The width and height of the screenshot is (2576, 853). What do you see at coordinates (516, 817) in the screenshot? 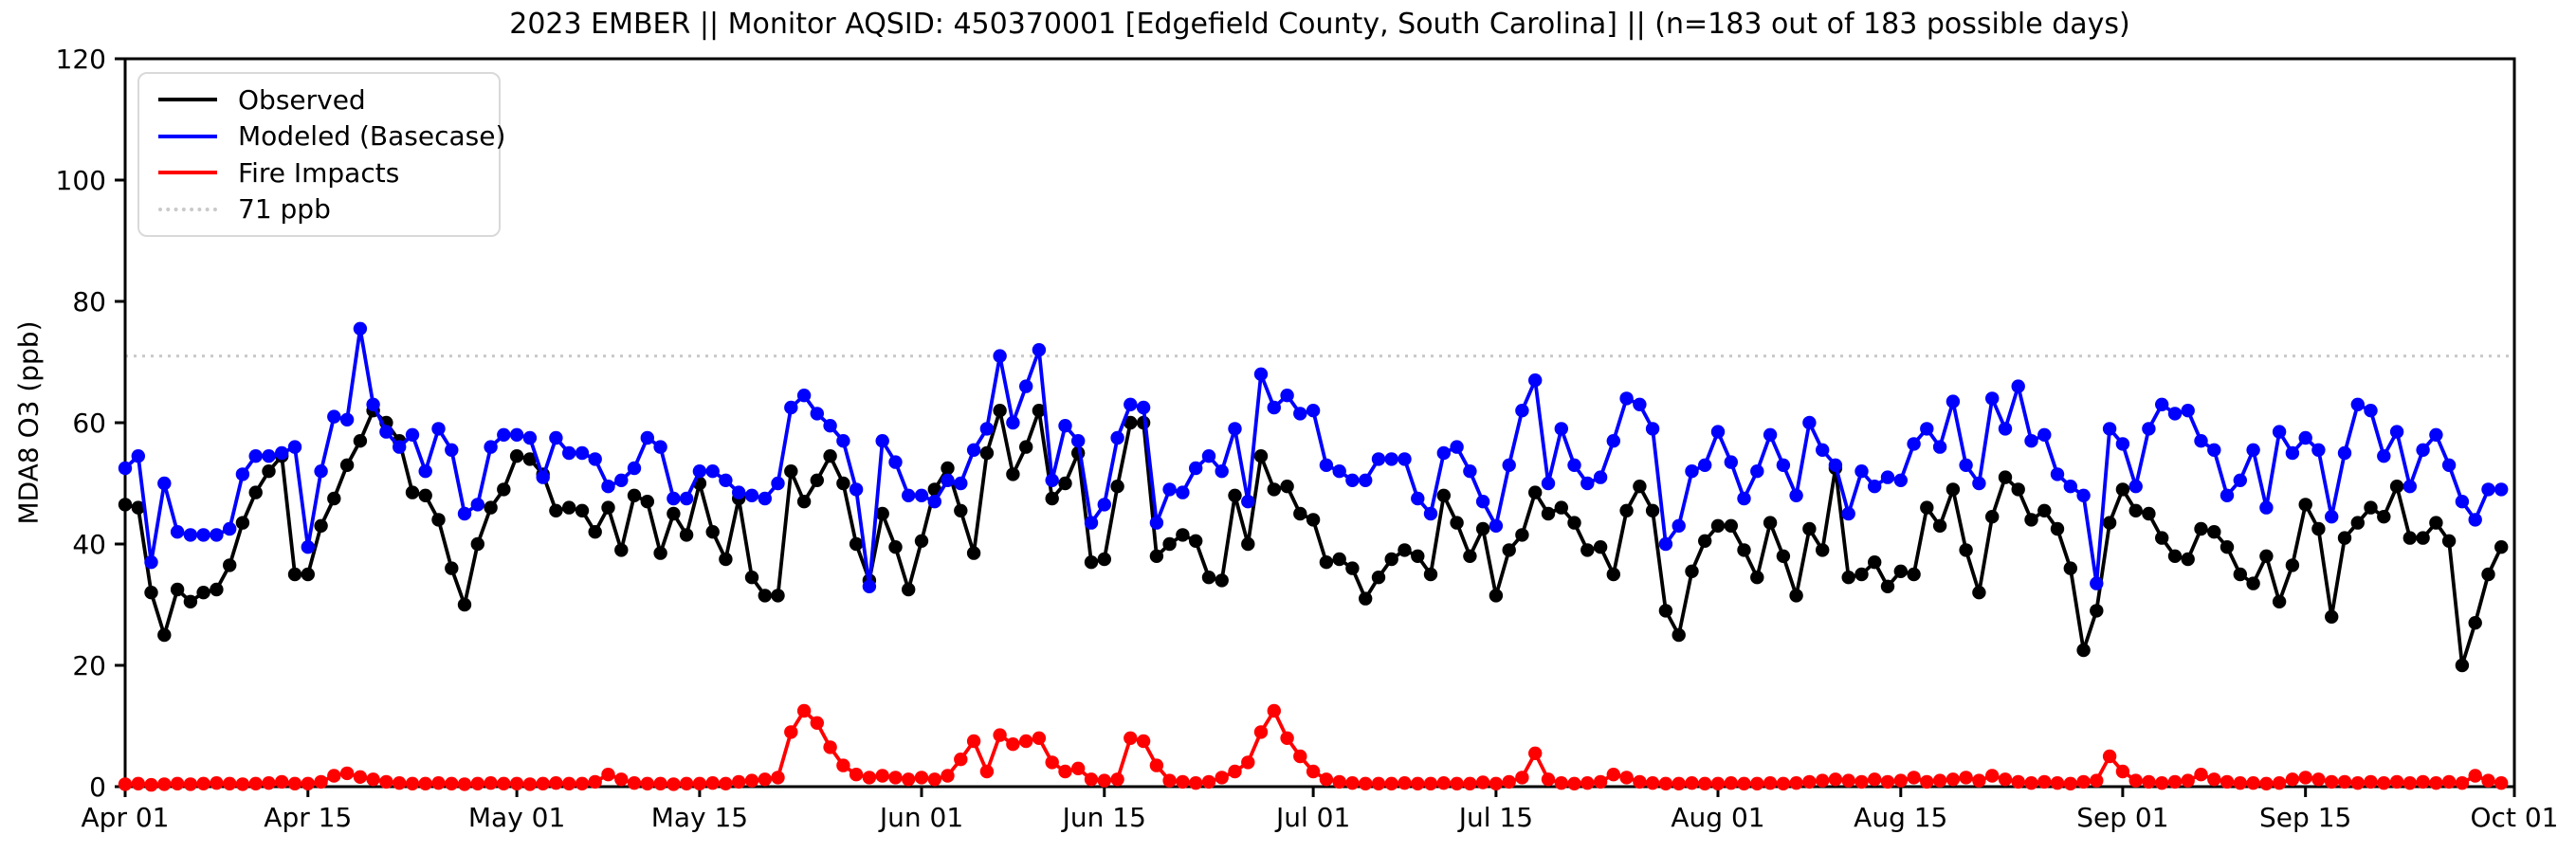
I see `x-tick-label: May 01` at bounding box center [516, 817].